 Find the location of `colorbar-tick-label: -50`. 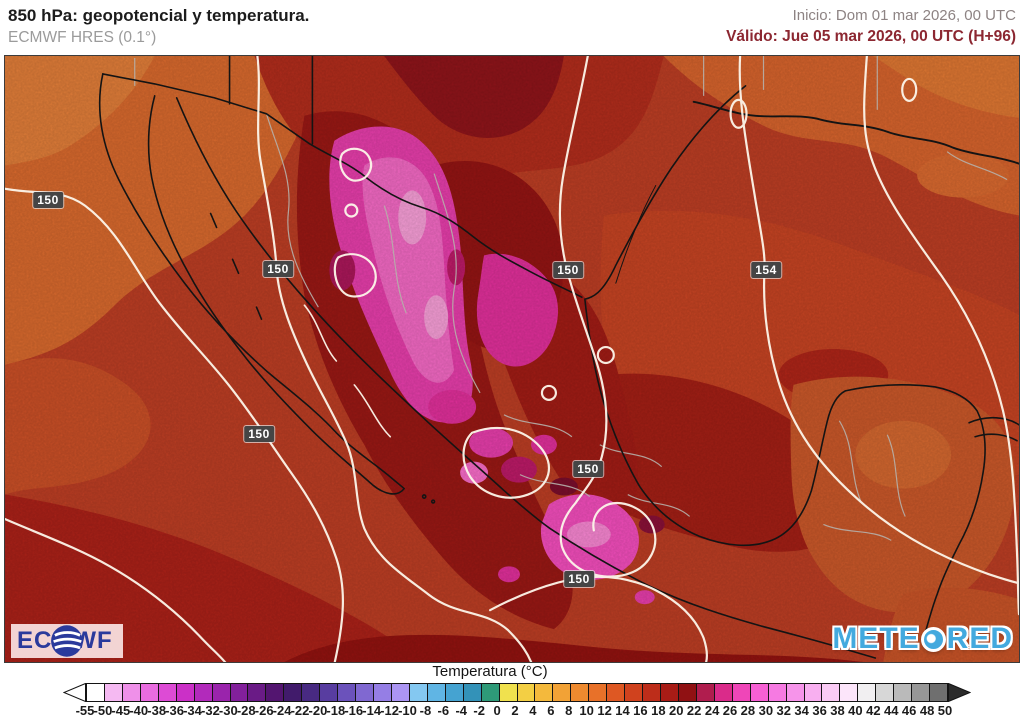

colorbar-tick-label: -50 is located at coordinates (103, 710).